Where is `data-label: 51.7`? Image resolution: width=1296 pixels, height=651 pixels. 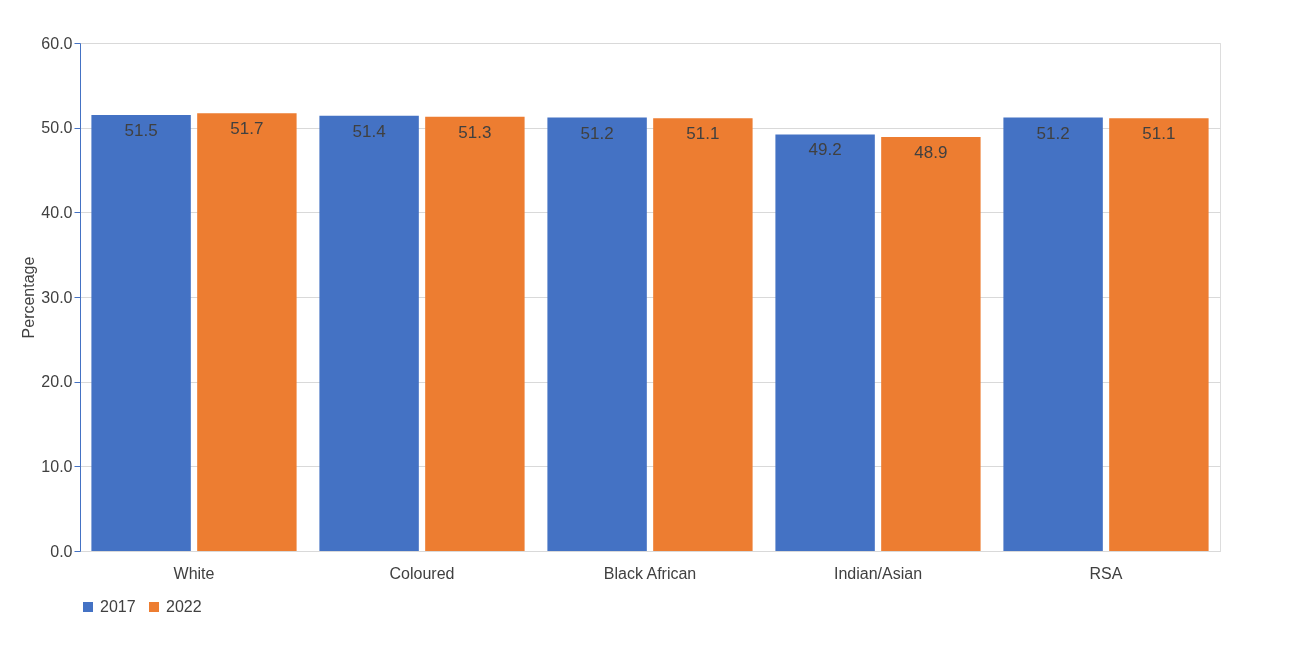
data-label: 51.7 is located at coordinates (247, 129).